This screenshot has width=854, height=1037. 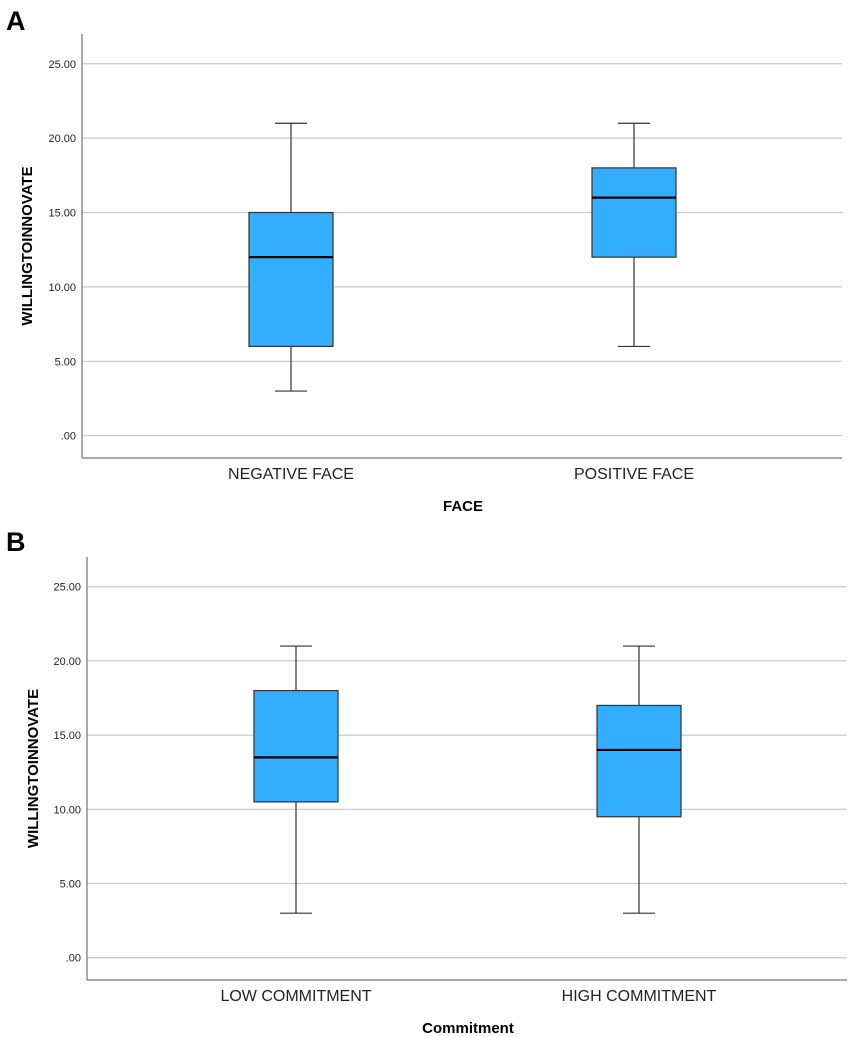 I want to click on panel-a-y-tick-label: 25.00, so click(x=62, y=65).